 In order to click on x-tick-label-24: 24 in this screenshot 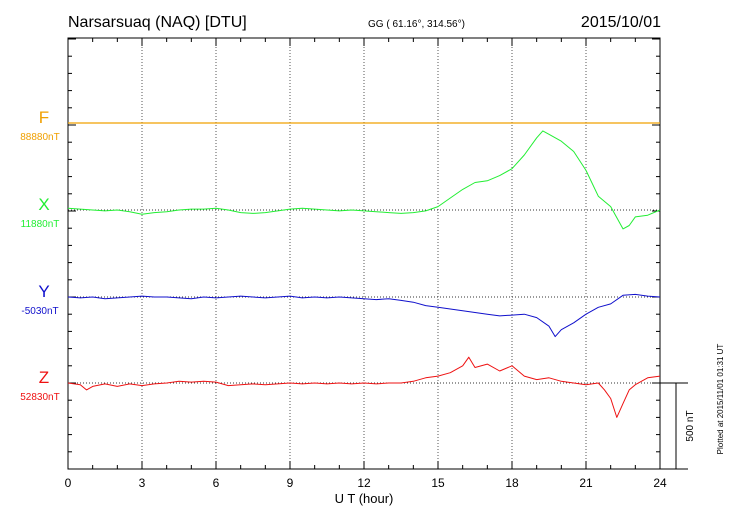, I will do `click(660, 483)`.